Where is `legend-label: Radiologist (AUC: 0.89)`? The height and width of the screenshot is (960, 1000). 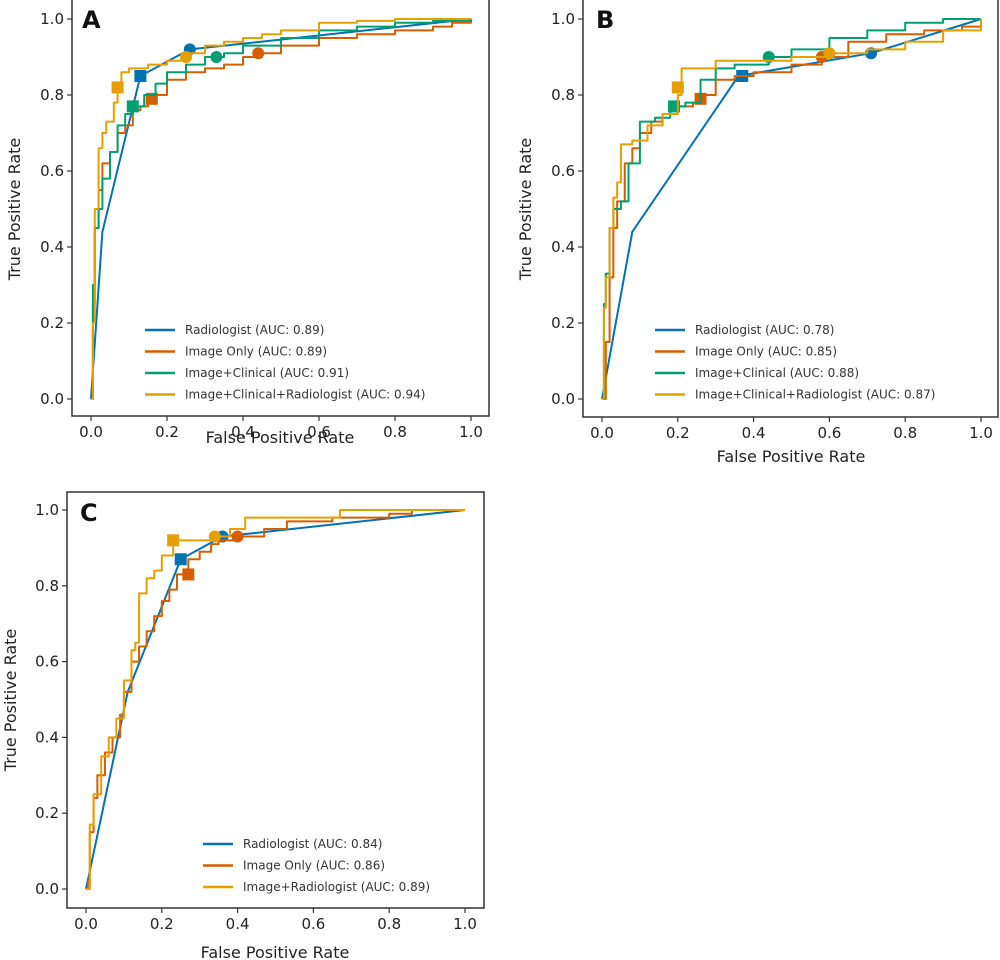 legend-label: Radiologist (AUC: 0.89) is located at coordinates (254, 330).